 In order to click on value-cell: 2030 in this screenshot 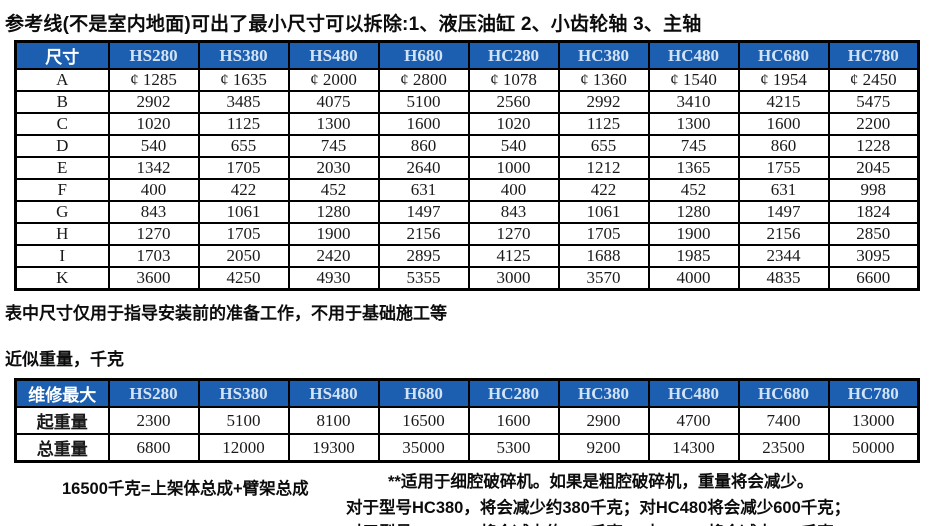, I will do `click(333, 168)`.